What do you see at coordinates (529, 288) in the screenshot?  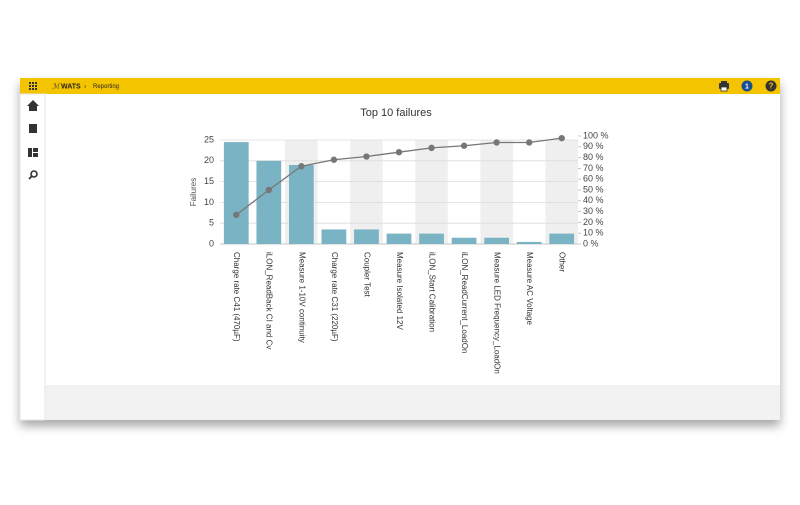 I see `x-tick-label: Measure AC Voltage` at bounding box center [529, 288].